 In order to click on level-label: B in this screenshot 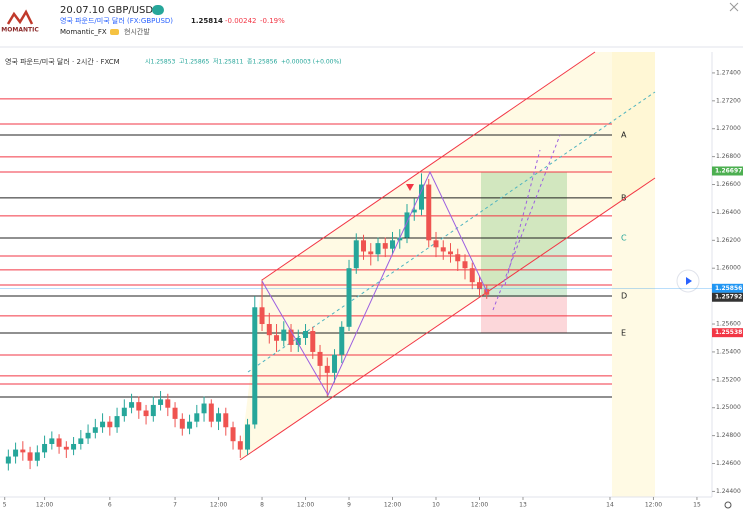, I will do `click(624, 197)`.